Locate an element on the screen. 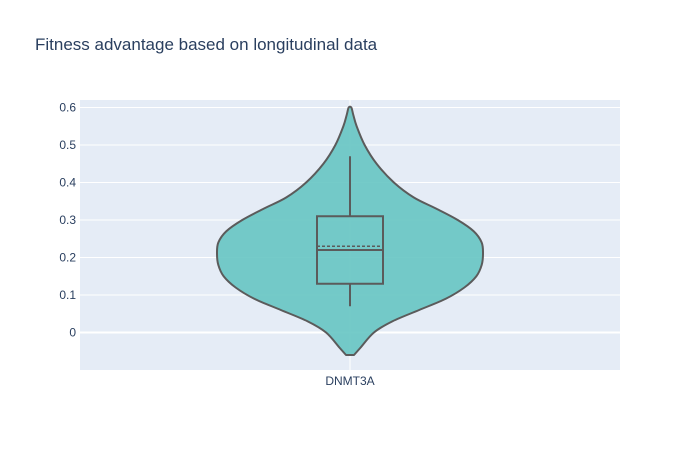 The width and height of the screenshot is (700, 450). y-tick-label: 0.3 is located at coordinates (67, 220).